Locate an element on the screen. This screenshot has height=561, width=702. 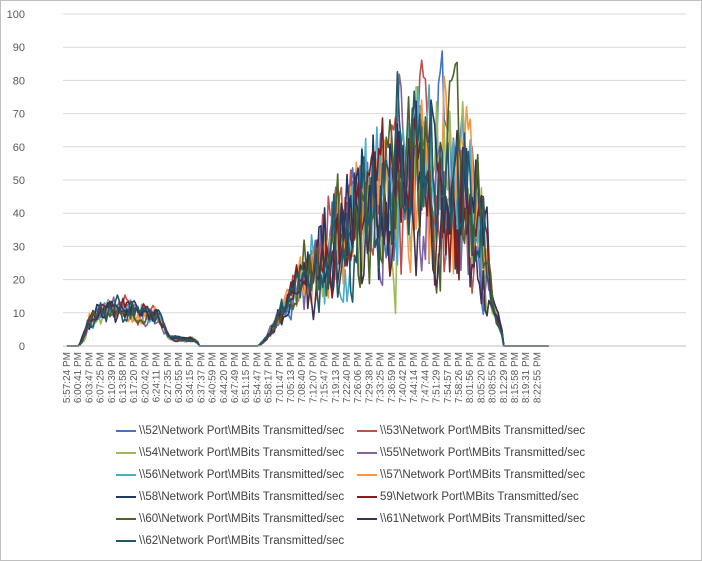
y-tick-label: 60 is located at coordinates (19, 148).